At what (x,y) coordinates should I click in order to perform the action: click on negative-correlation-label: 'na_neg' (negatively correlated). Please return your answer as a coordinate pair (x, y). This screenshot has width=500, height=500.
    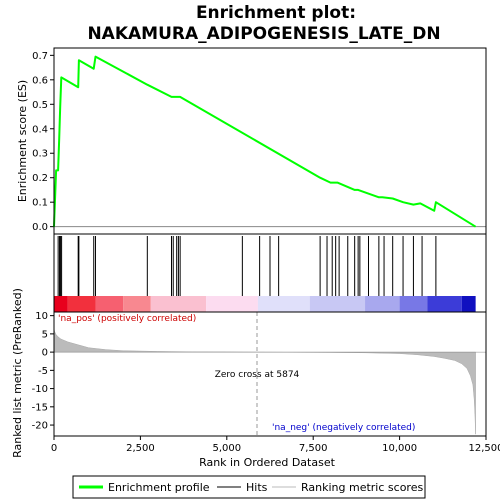
    Looking at the image, I should click on (343, 428).